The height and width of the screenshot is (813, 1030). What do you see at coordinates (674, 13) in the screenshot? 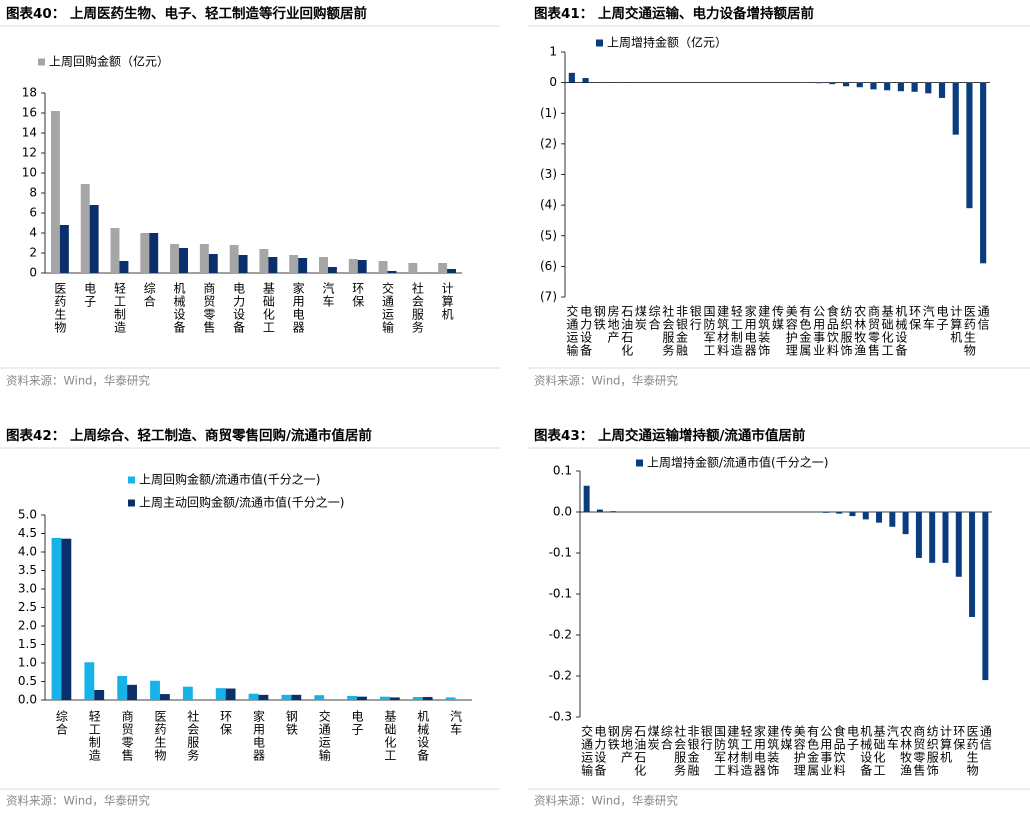
I see `chart-title: 图表41： 上周交通运输、电力设备增持额居前` at bounding box center [674, 13].